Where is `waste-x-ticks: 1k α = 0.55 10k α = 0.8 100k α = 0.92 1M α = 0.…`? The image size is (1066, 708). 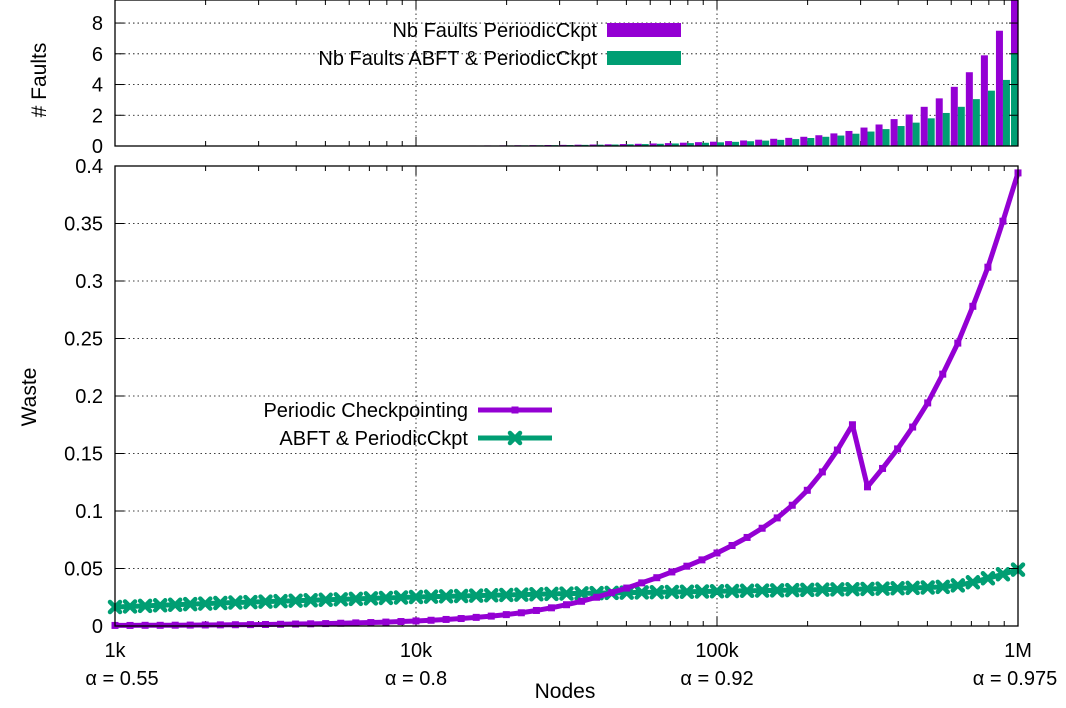
waste-x-ticks: 1k α = 0.55 10k α = 0.8 100k α = 0.92 1M α = 0.… is located at coordinates (571, 665).